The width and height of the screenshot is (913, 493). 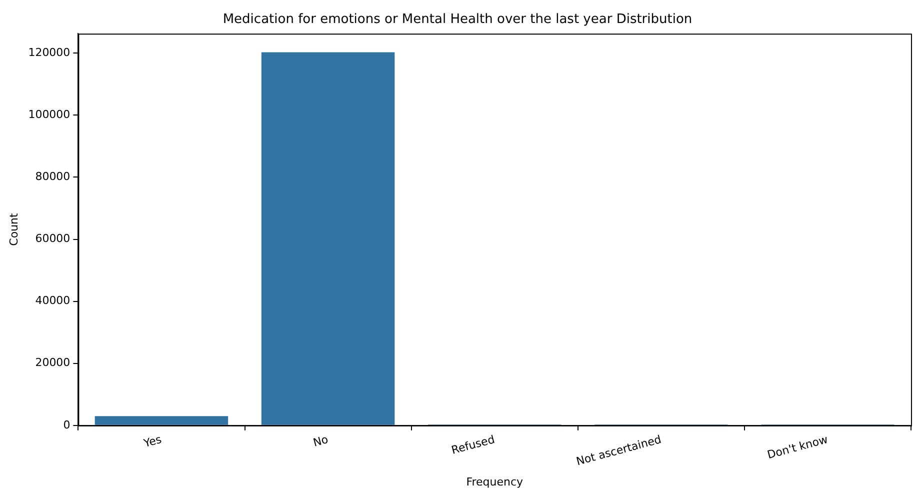 What do you see at coordinates (457, 20) in the screenshot?
I see `chart-title: Medication for emotions or Mental Health over the last year Distribution` at bounding box center [457, 20].